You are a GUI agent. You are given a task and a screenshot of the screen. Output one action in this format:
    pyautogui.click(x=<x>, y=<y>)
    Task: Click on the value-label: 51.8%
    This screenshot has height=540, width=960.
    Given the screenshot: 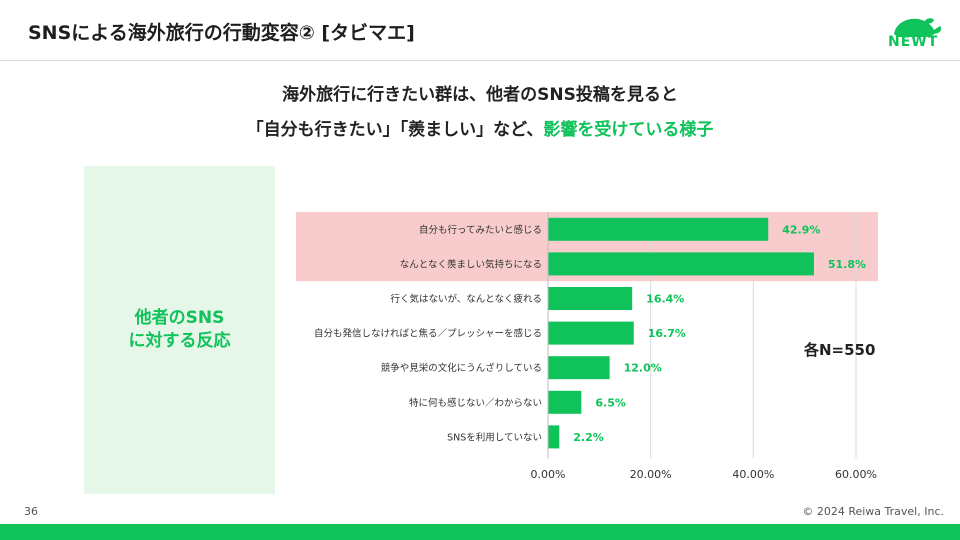 What is the action you would take?
    pyautogui.click(x=847, y=264)
    